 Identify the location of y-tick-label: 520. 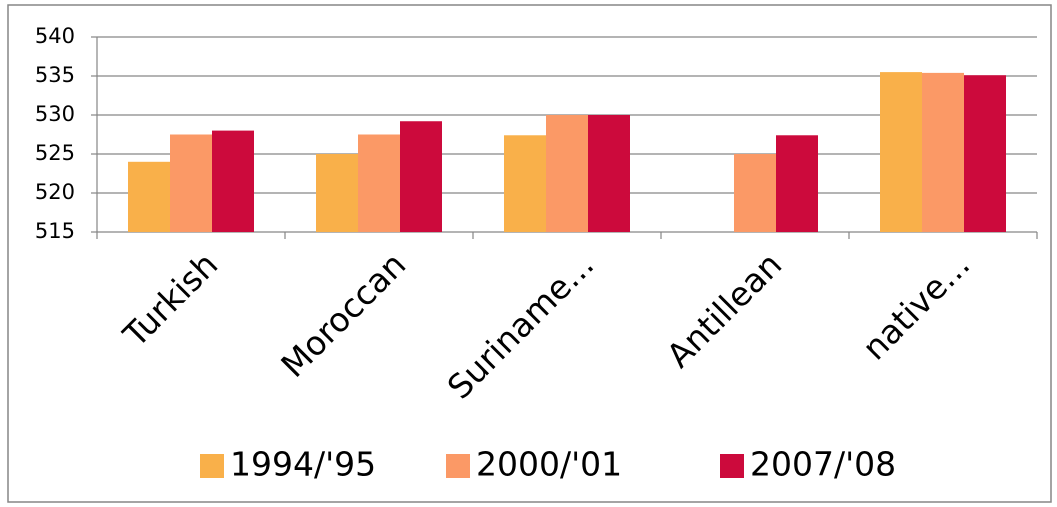
(55, 192).